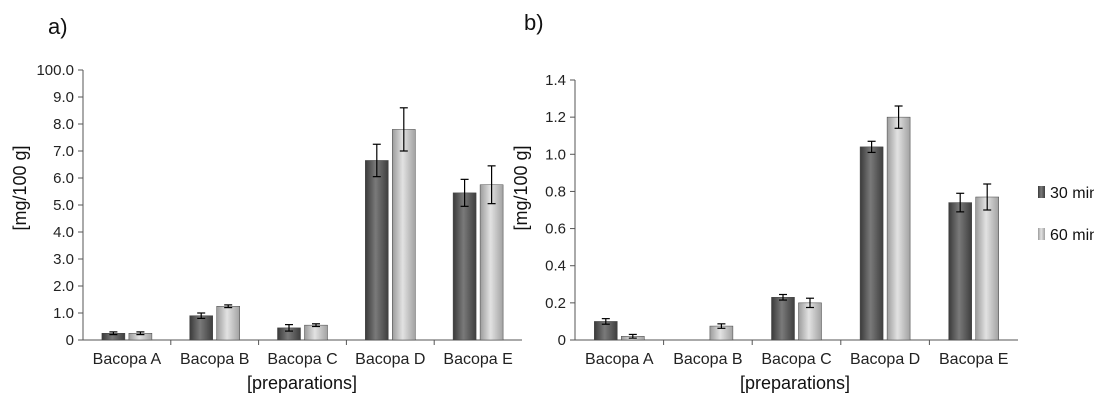 This screenshot has height=402, width=1094. I want to click on x-tick-label-a: Bacopa D, so click(390, 359).